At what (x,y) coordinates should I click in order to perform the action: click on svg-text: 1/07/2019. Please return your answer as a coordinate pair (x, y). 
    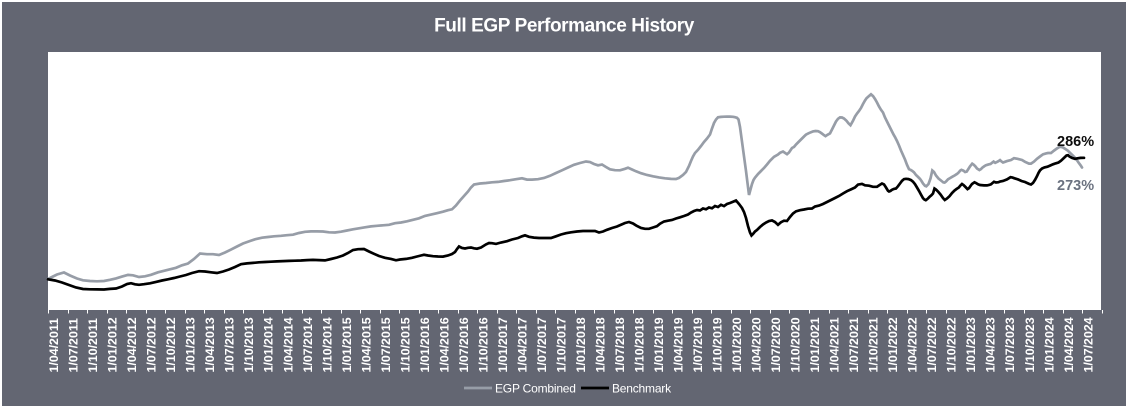
    Looking at the image, I should click on (698, 344).